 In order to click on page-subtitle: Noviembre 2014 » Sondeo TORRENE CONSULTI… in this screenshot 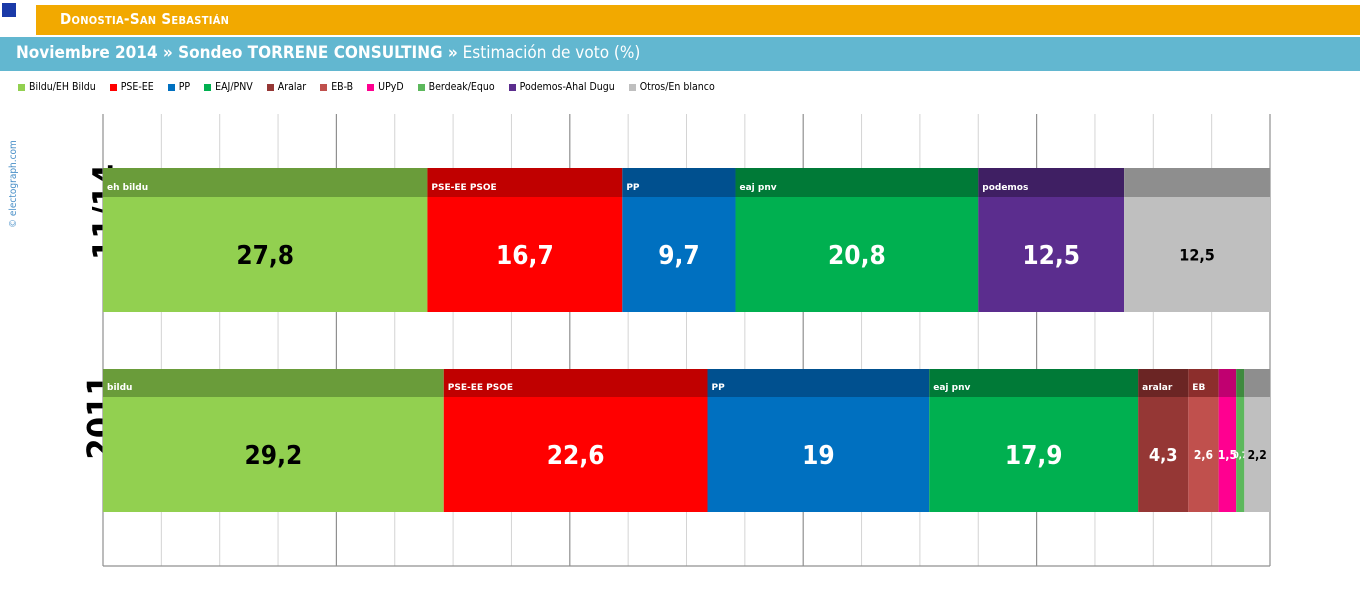, I will do `click(328, 53)`.